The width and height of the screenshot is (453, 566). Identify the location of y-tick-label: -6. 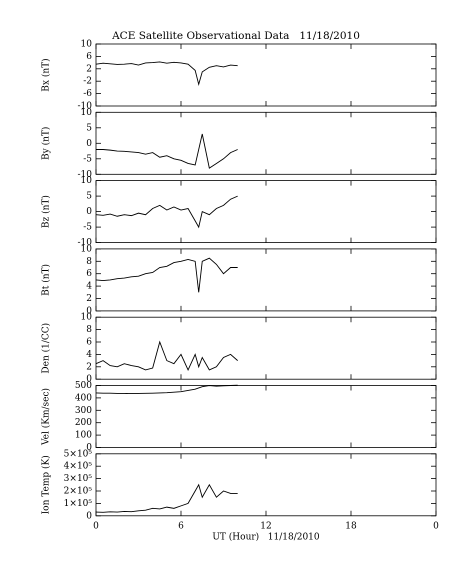
(87, 94).